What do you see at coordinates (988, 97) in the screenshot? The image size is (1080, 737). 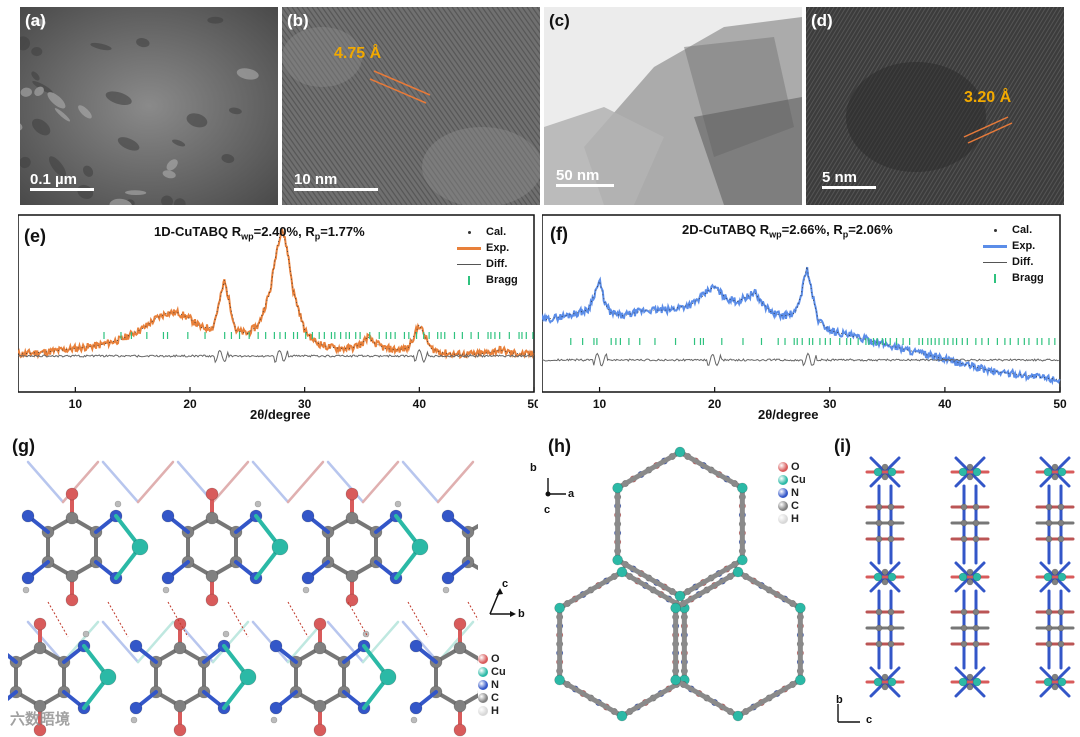 I see `d-spacing-label: 3.20 Å` at bounding box center [988, 97].